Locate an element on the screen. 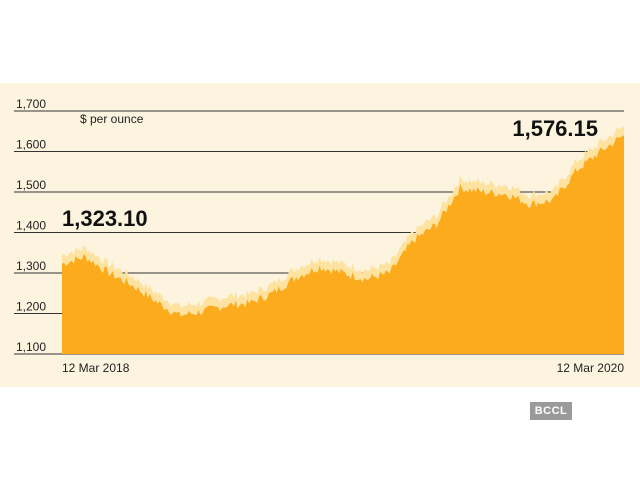 Image resolution: width=640 pixels, height=478 pixels. x-start-label: 12 Mar 2018 is located at coordinates (96, 368).